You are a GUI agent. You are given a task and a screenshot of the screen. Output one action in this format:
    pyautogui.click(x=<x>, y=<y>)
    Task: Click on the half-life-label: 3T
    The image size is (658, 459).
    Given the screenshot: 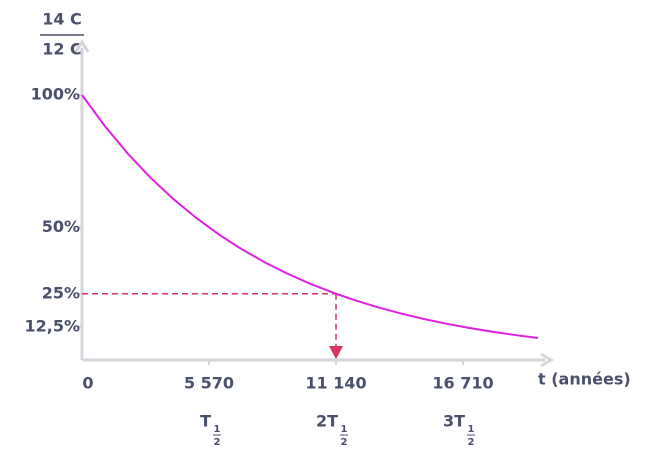 What is the action you would take?
    pyautogui.click(x=454, y=421)
    